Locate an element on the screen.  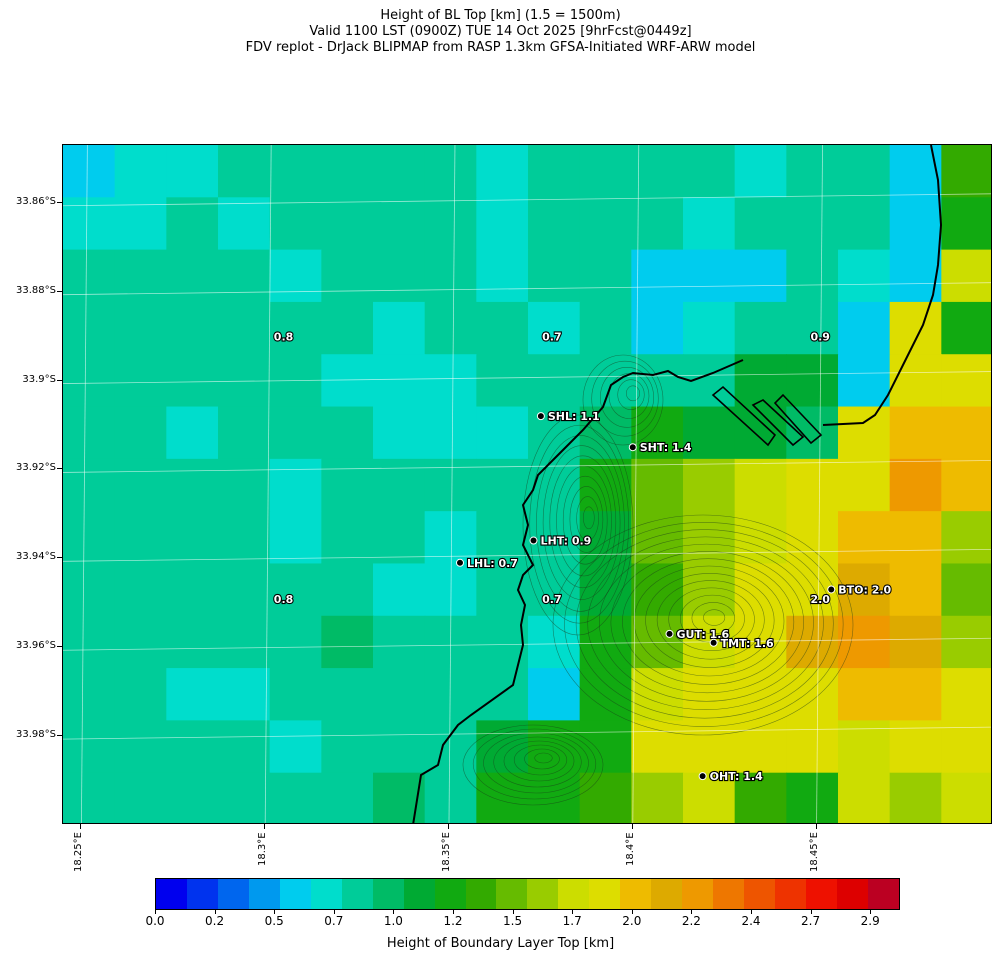
station-label: LHT: 0.9 is located at coordinates (566, 541).